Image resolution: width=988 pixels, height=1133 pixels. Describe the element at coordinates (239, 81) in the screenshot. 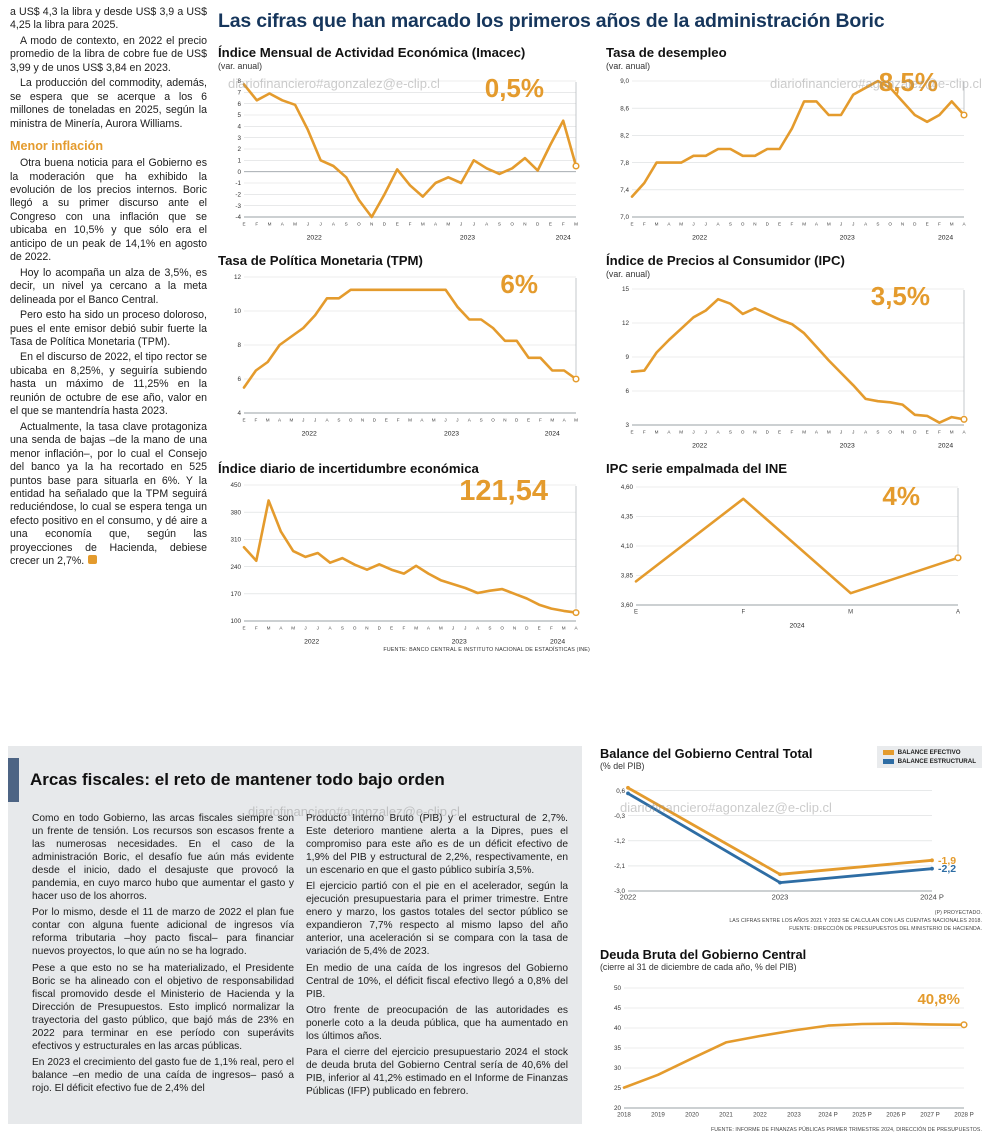

I see `svg-text: 8` at that location.